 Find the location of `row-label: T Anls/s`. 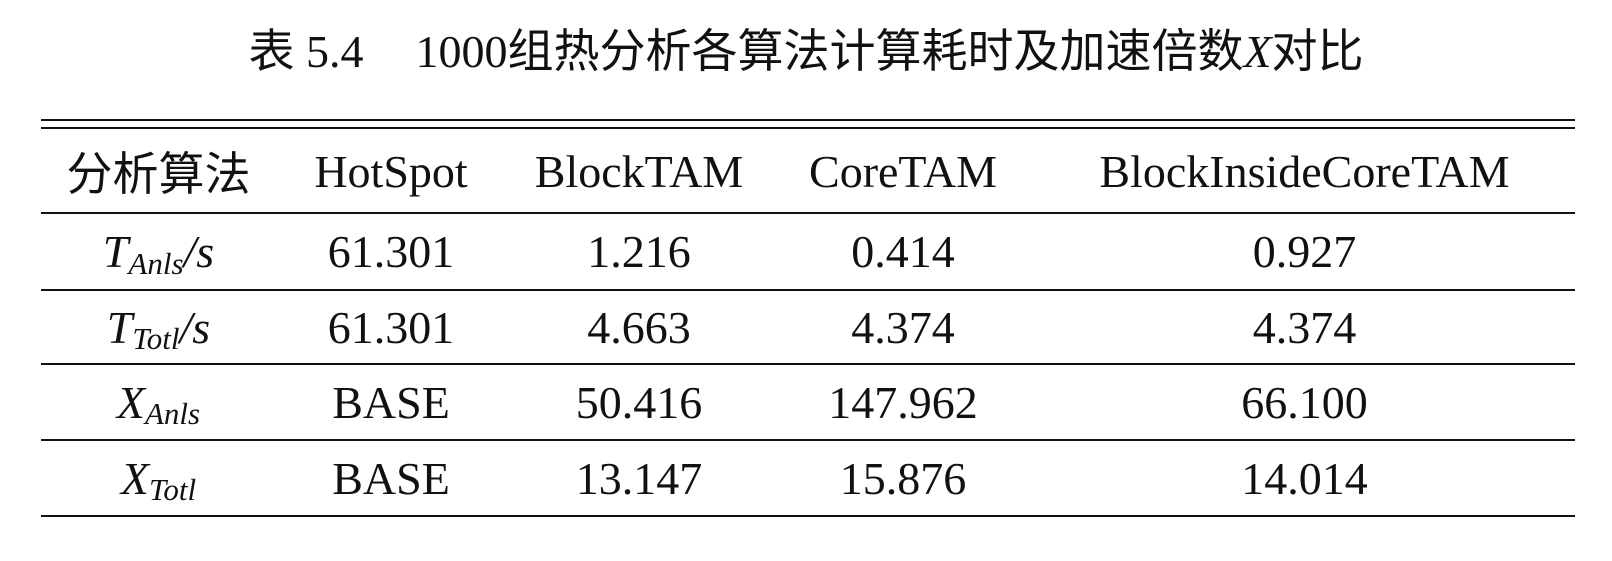

row-label: T Anls/s is located at coordinates (158, 251).